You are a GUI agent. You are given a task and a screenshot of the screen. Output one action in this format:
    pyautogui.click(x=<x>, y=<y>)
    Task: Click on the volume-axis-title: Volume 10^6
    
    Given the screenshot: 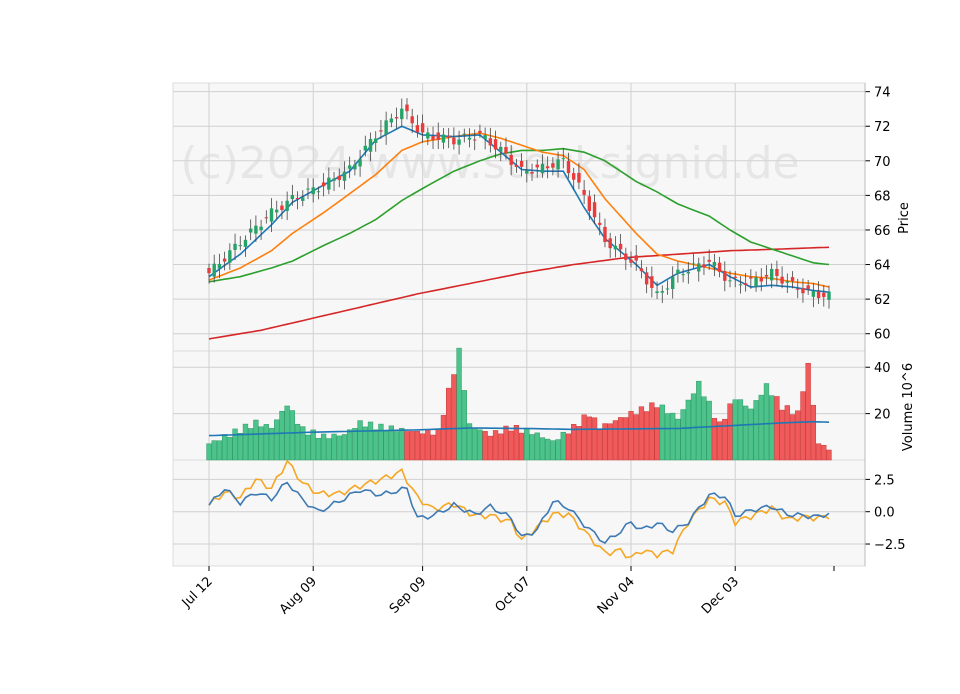 What is the action you would take?
    pyautogui.click(x=908, y=407)
    